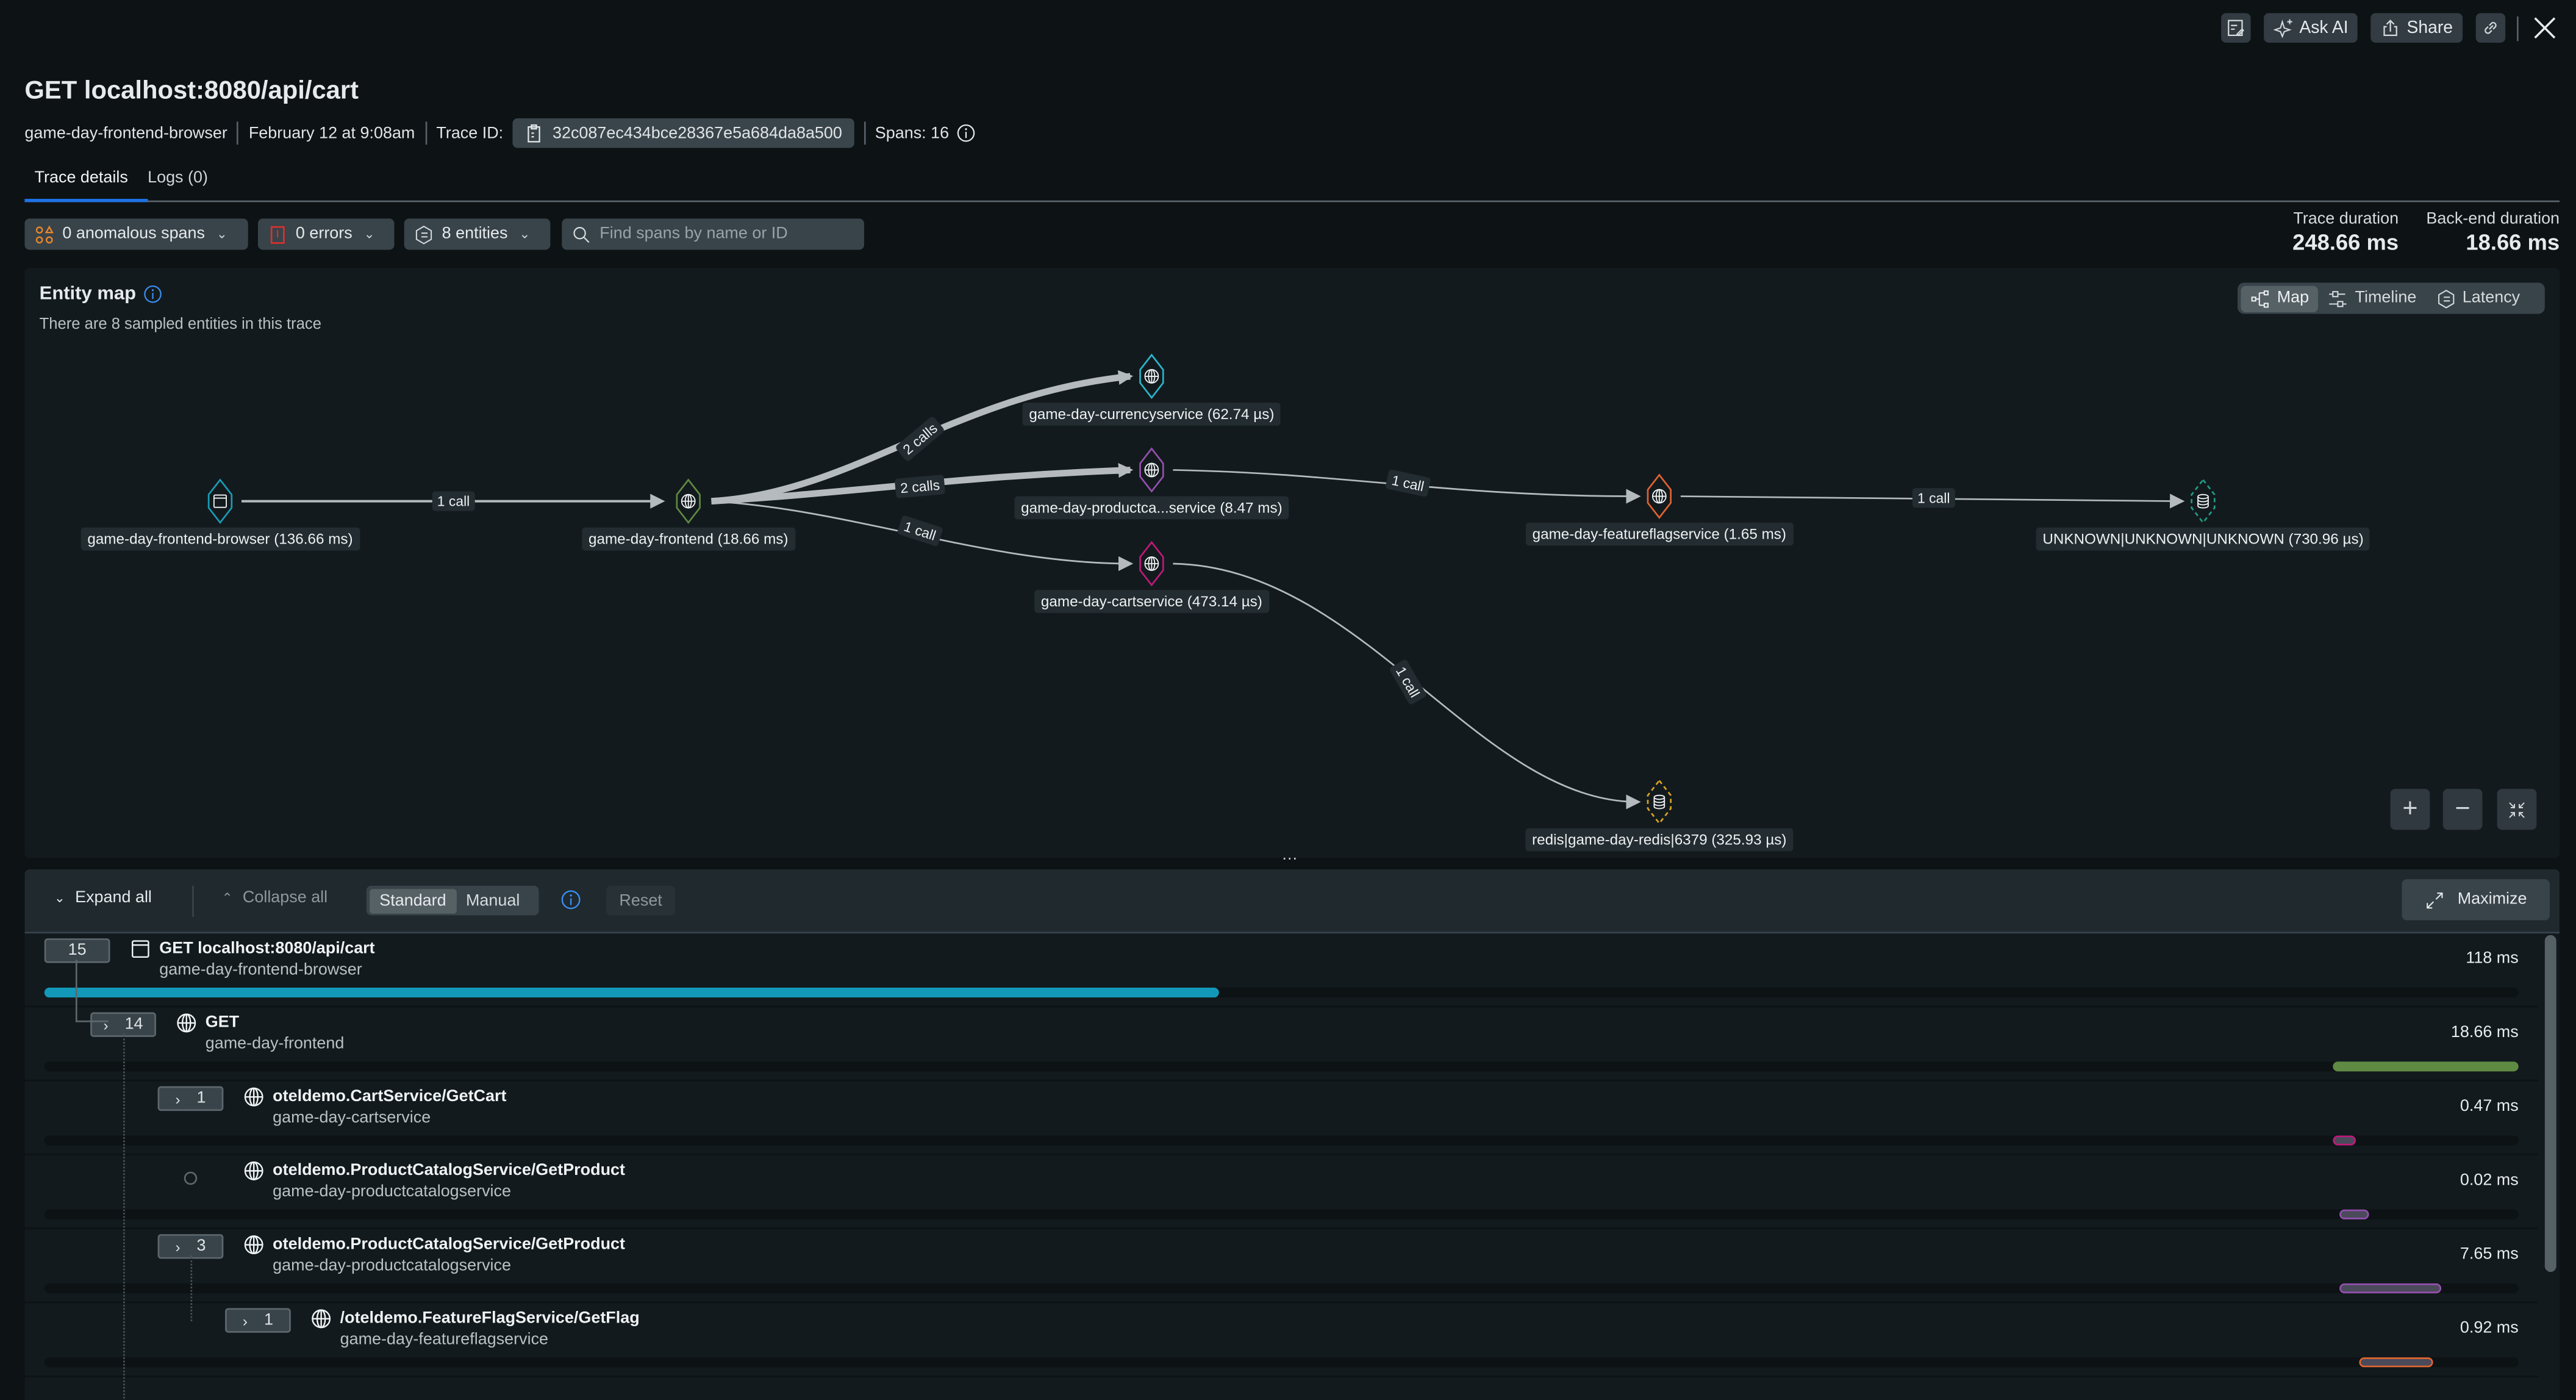 The width and height of the screenshot is (2576, 1400). I want to click on collapse-all-button: ⌃ Collapse all, so click(275, 898).